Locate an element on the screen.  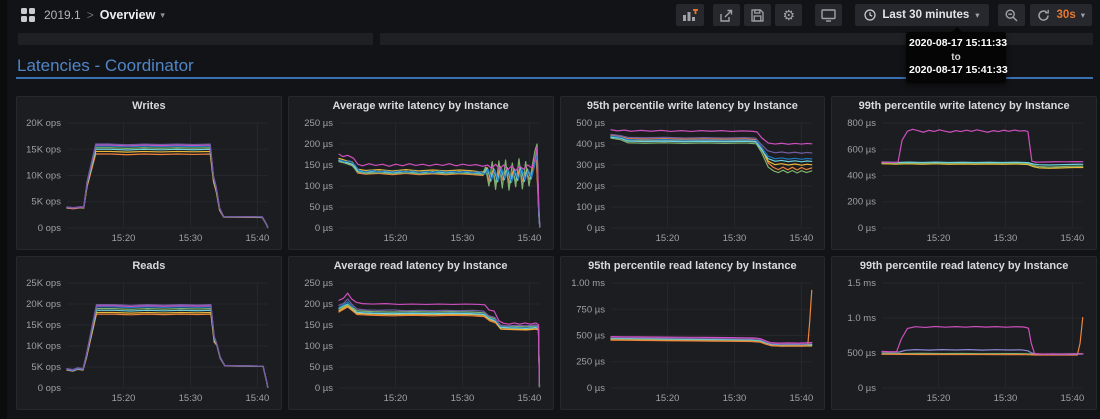
add-panel-button is located at coordinates (690, 15).